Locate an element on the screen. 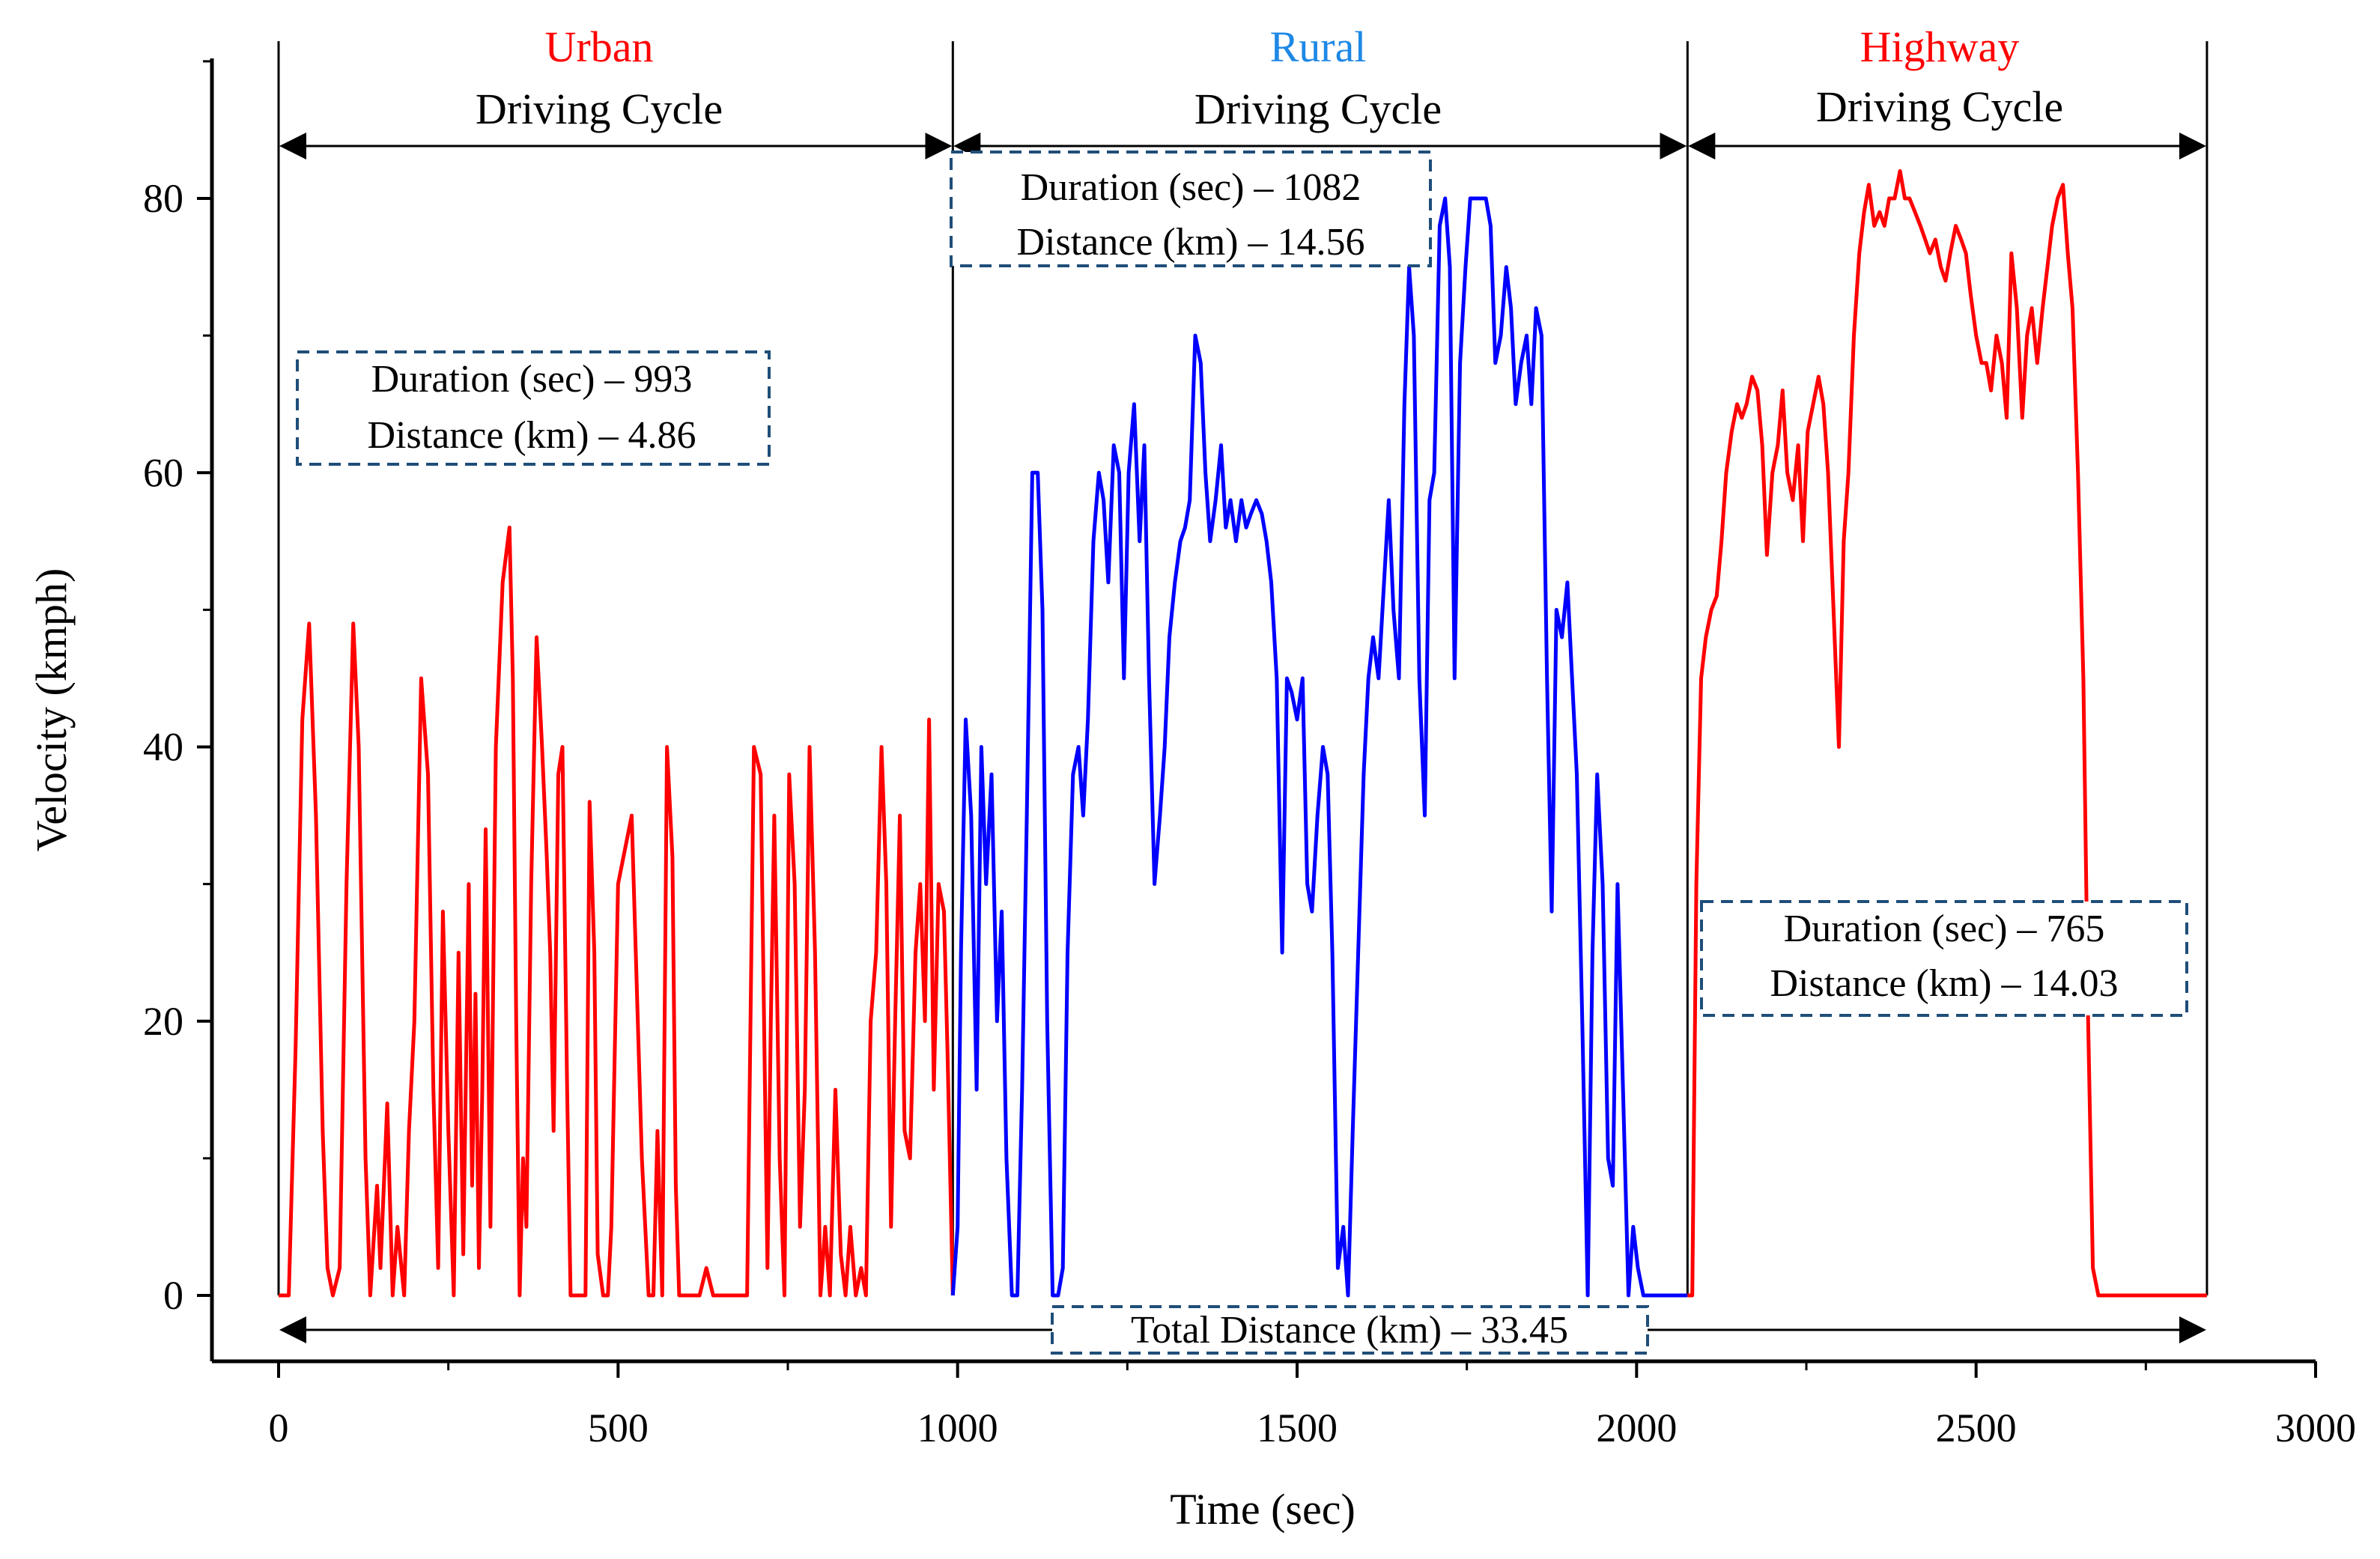  x-tick-label: 1000 is located at coordinates (957, 1427).